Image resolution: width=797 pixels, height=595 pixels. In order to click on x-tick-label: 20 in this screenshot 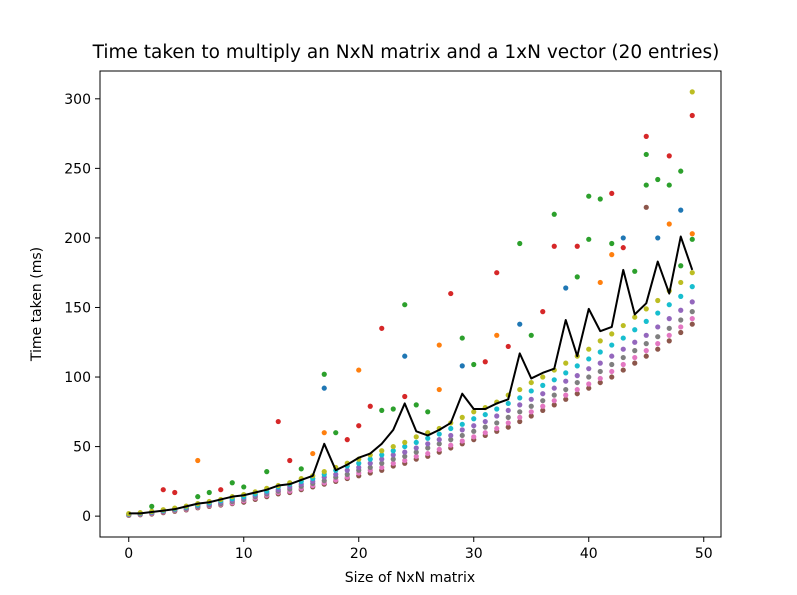, I will do `click(359, 554)`.